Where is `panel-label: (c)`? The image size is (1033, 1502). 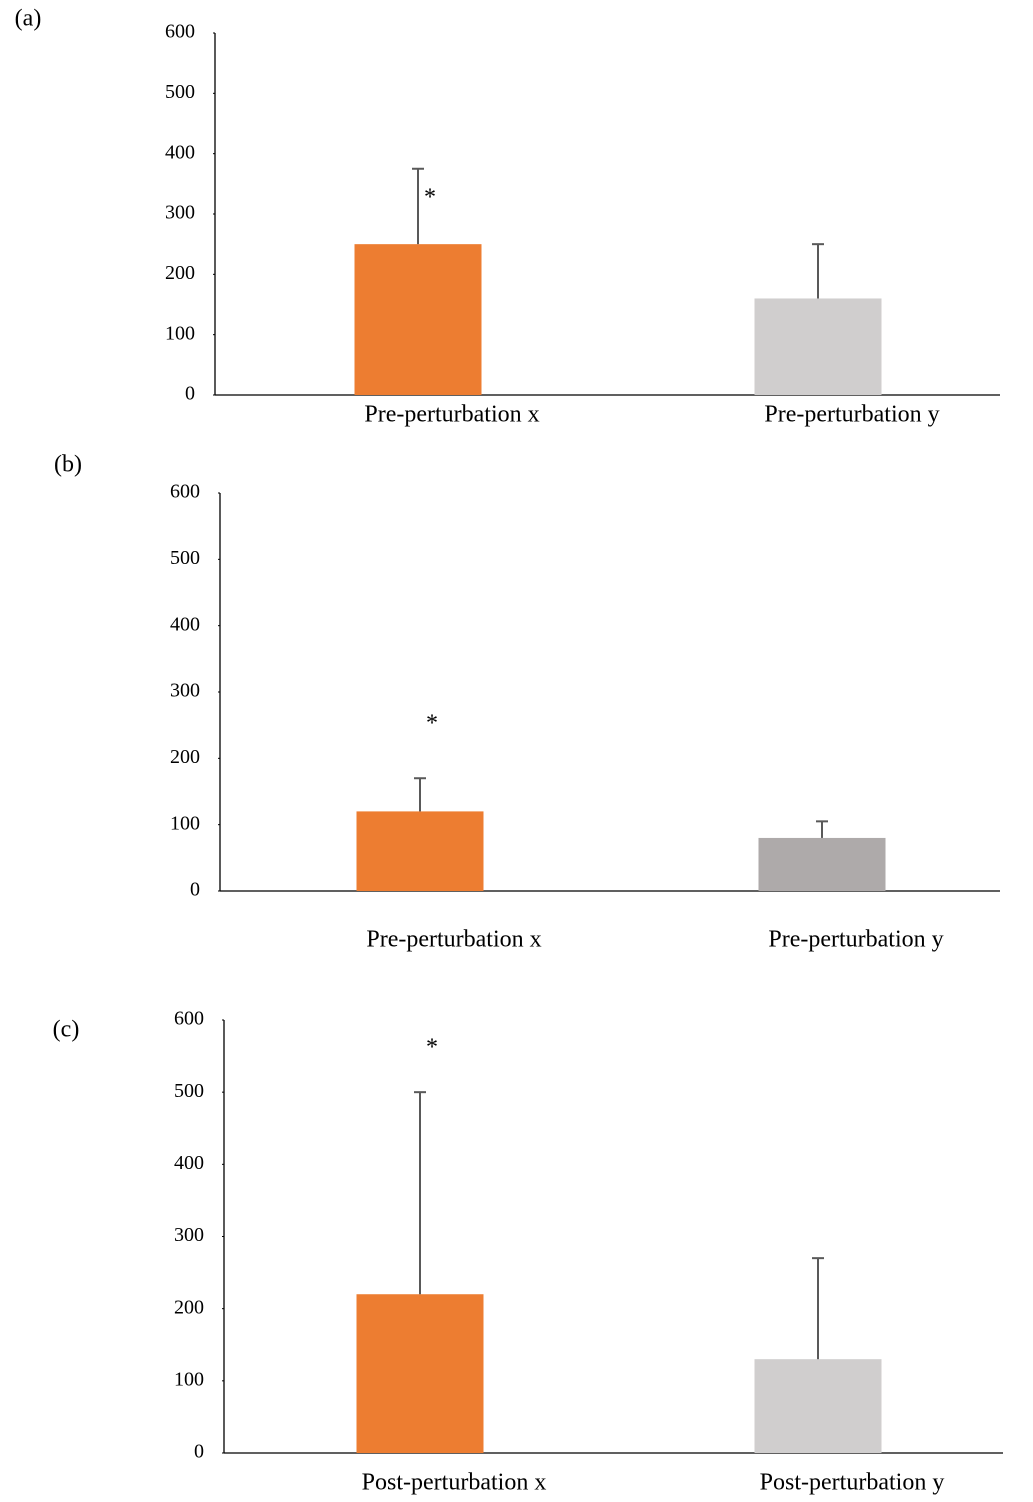
panel-label: (c) is located at coordinates (66, 1030).